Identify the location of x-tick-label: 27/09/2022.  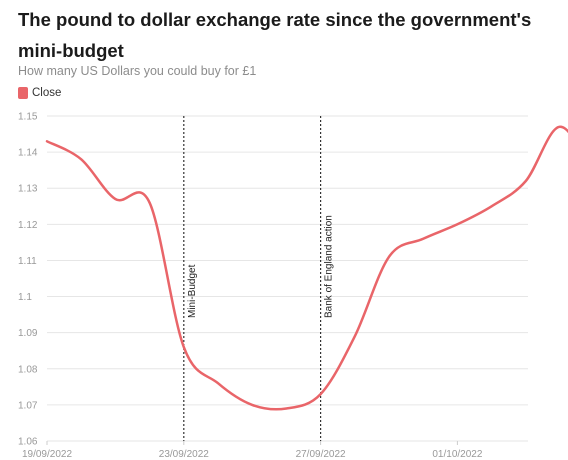
(321, 454).